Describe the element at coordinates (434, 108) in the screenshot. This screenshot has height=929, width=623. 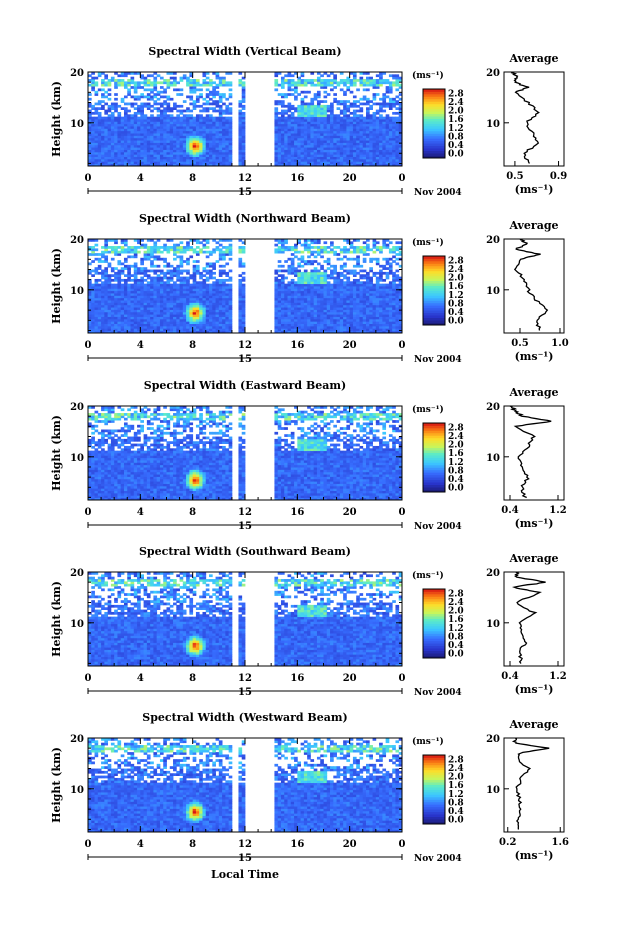
I see `colorbar-segment` at that location.